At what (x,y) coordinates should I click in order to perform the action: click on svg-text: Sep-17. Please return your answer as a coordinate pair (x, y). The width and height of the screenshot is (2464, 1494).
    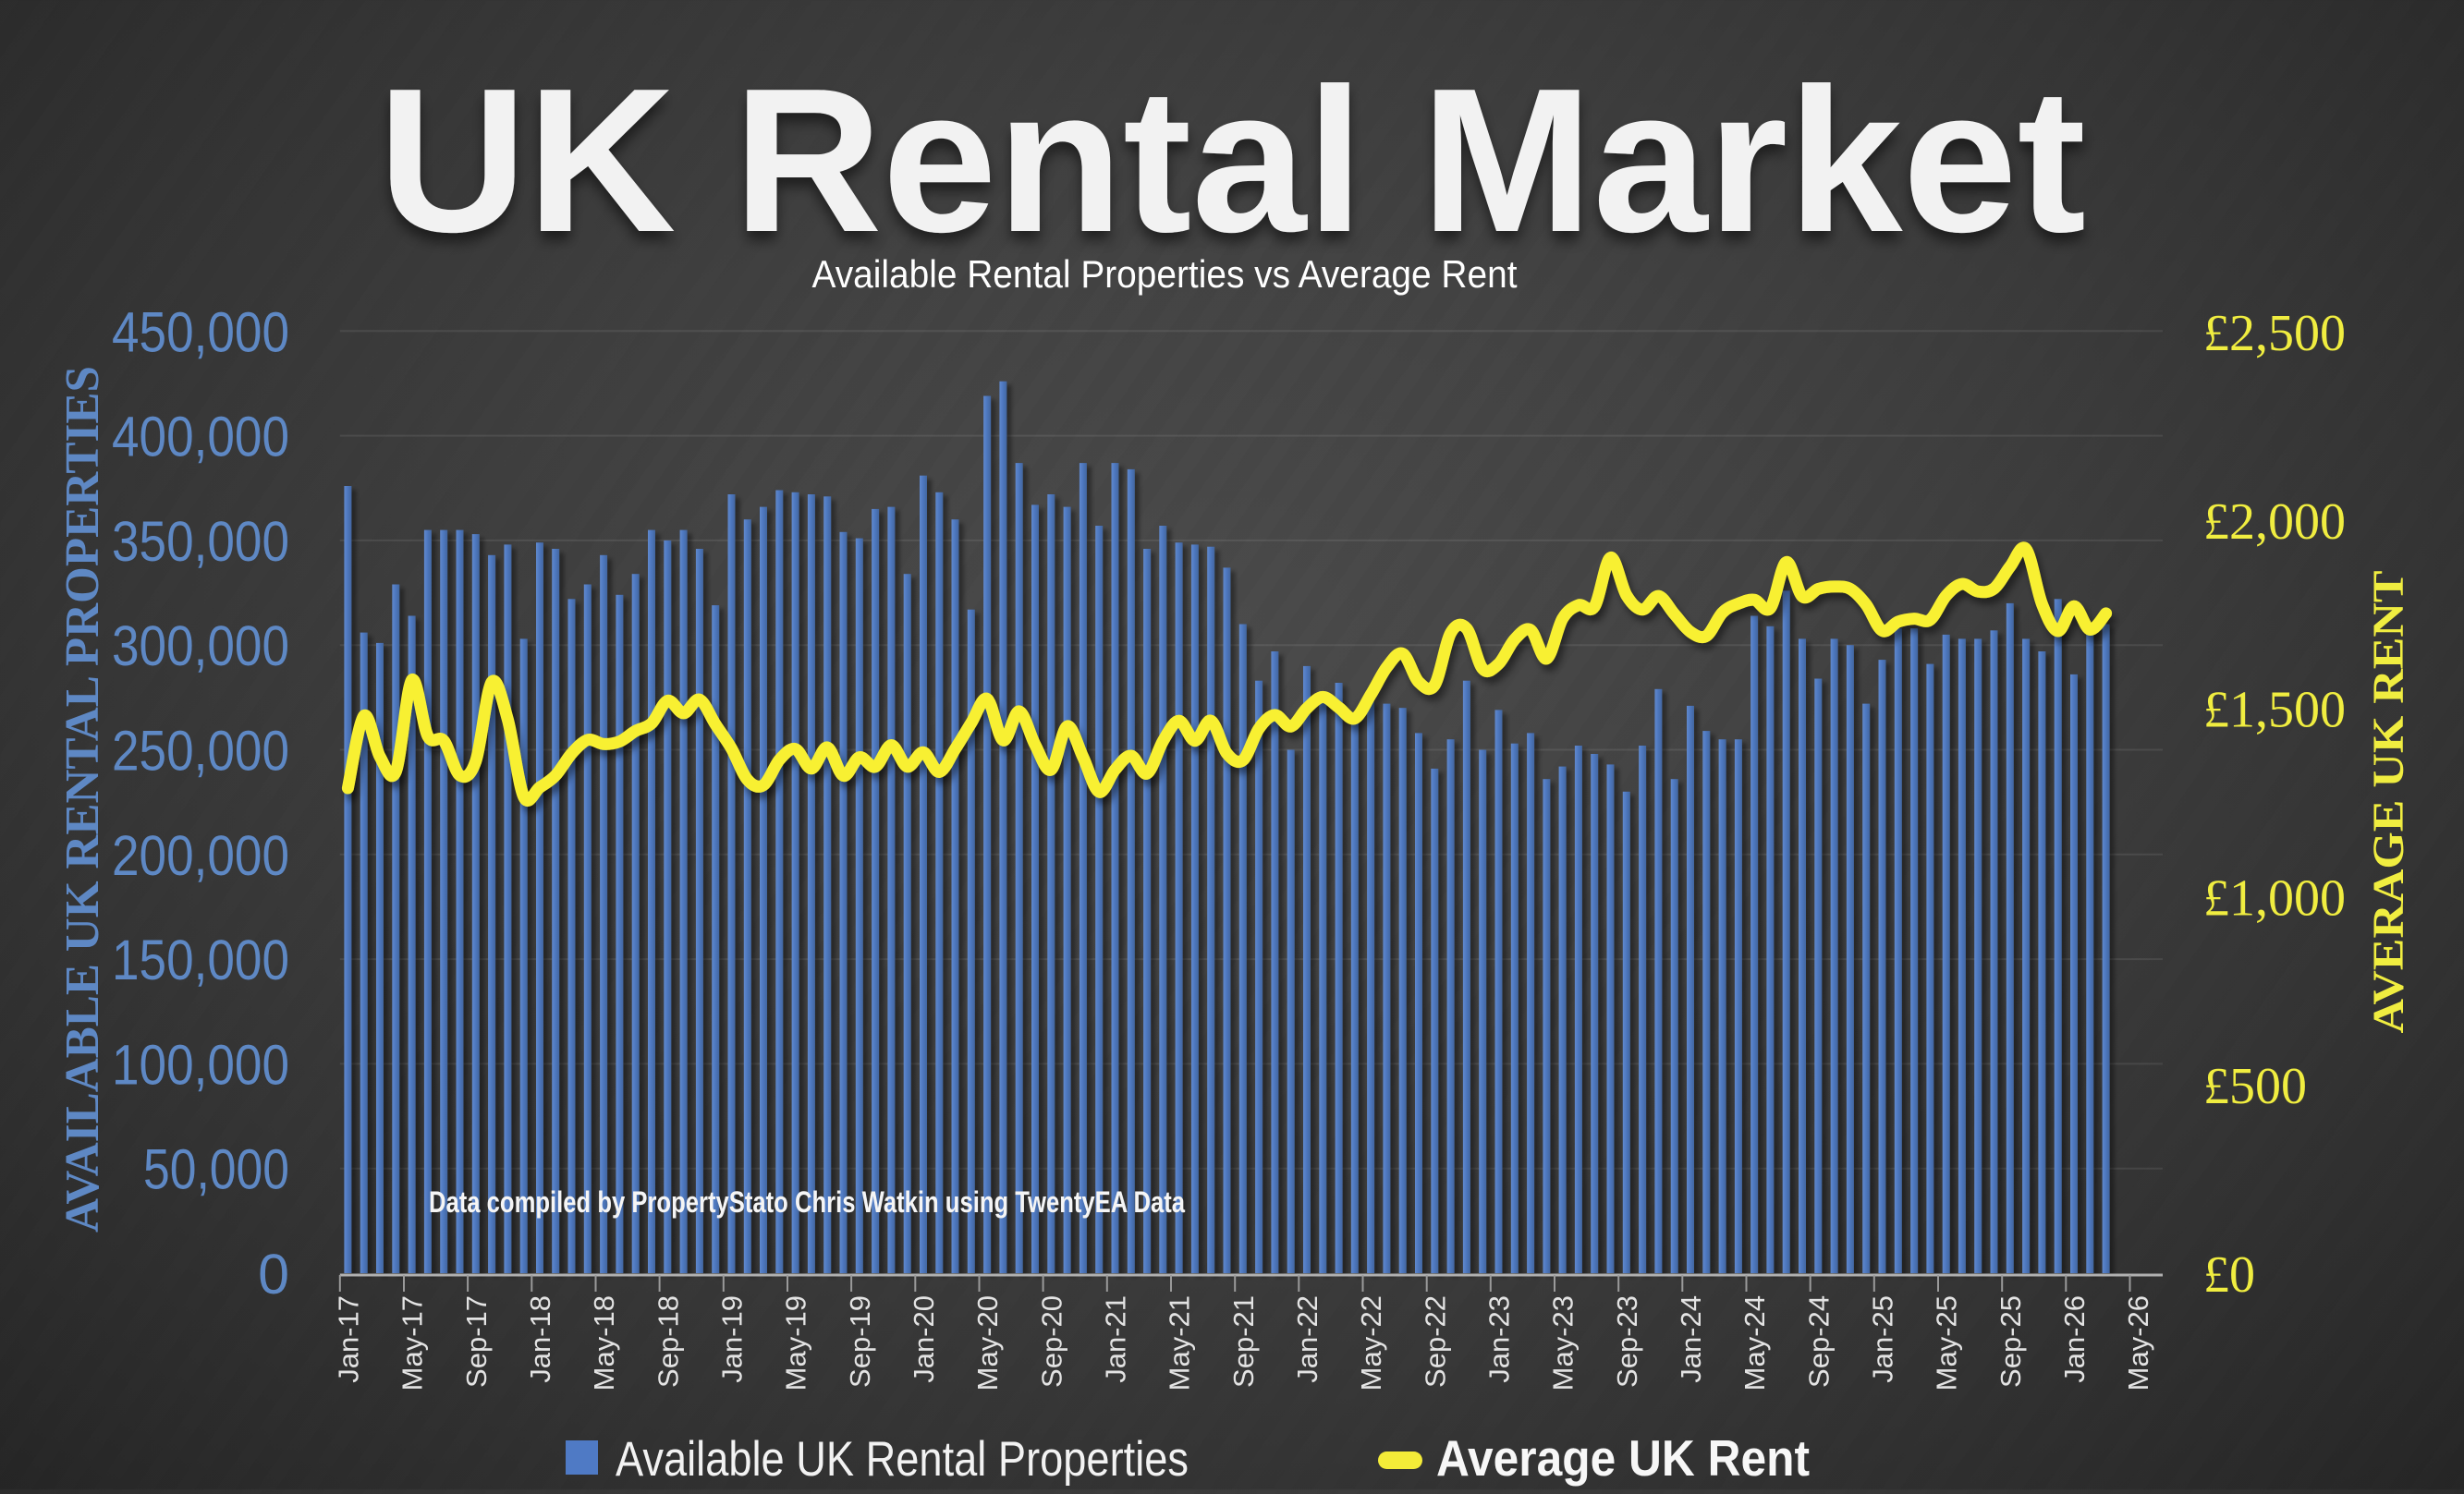
    Looking at the image, I should click on (476, 1341).